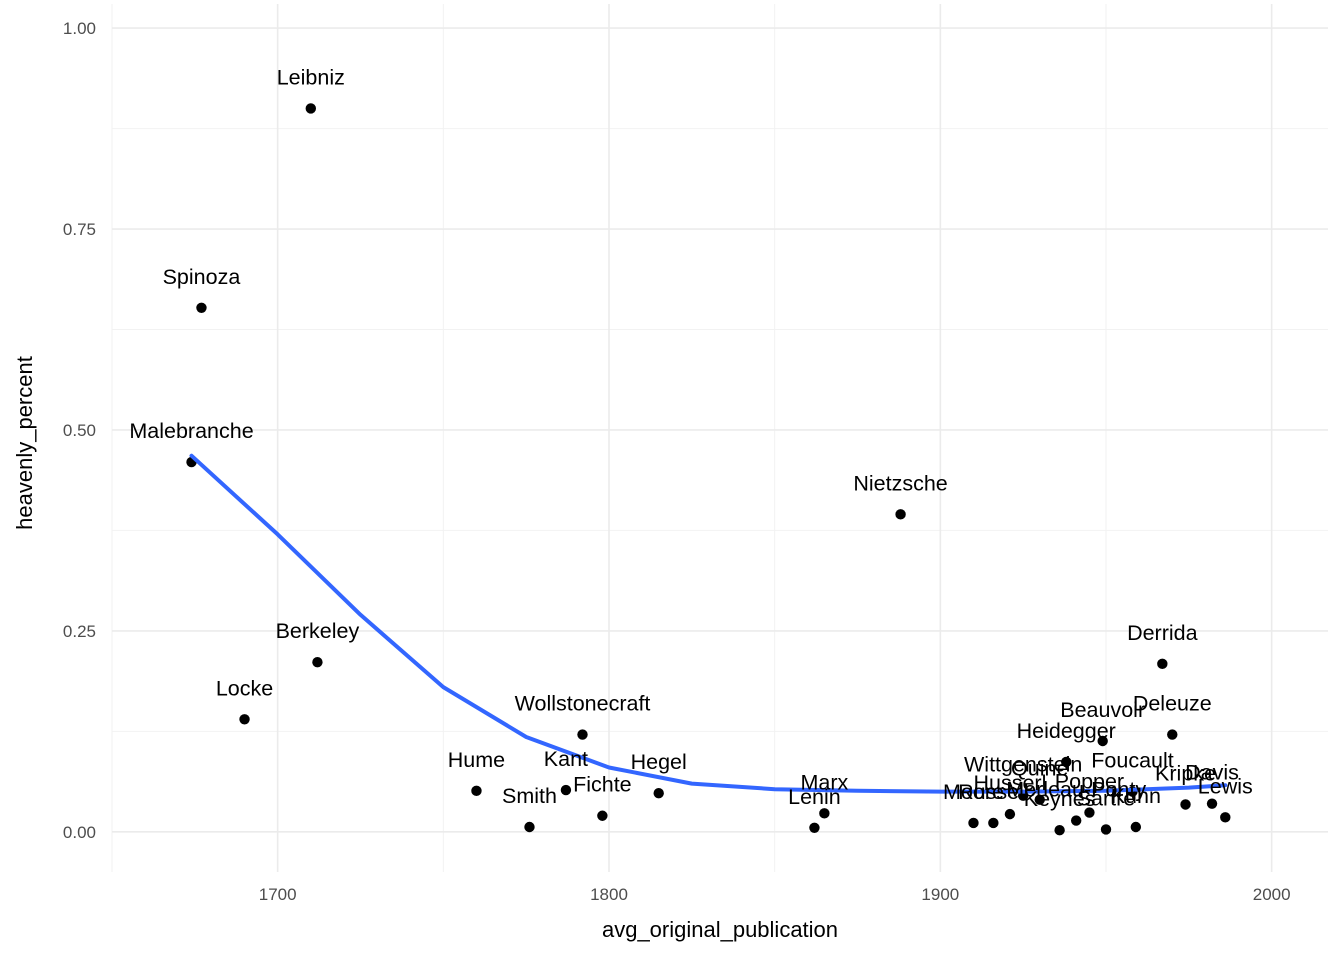 This screenshot has width=1344, height=960. Describe the element at coordinates (202, 277) in the screenshot. I see `point-label: Spinoza` at that location.